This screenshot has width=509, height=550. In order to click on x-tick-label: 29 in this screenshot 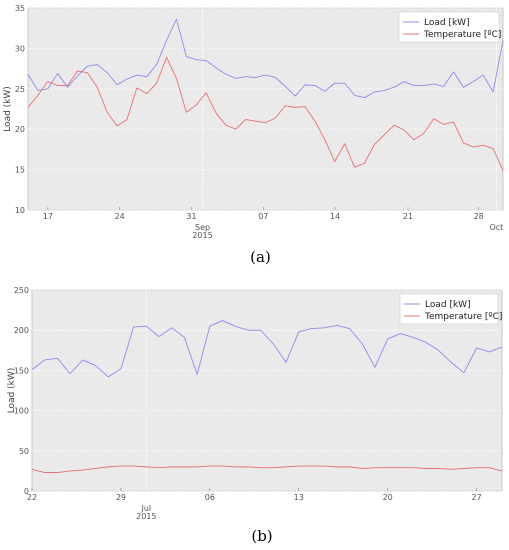, I will do `click(121, 497)`.